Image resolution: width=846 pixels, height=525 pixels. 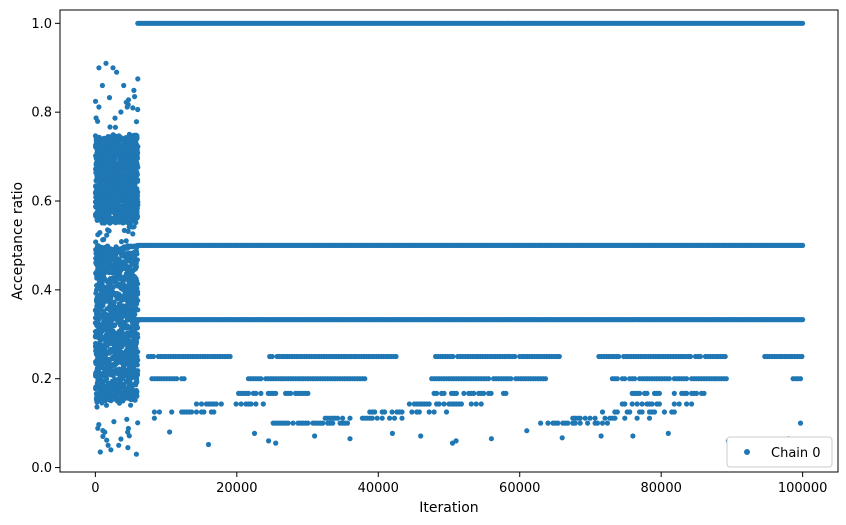 I want to click on y-tick-label: 0.4, so click(x=41, y=290).